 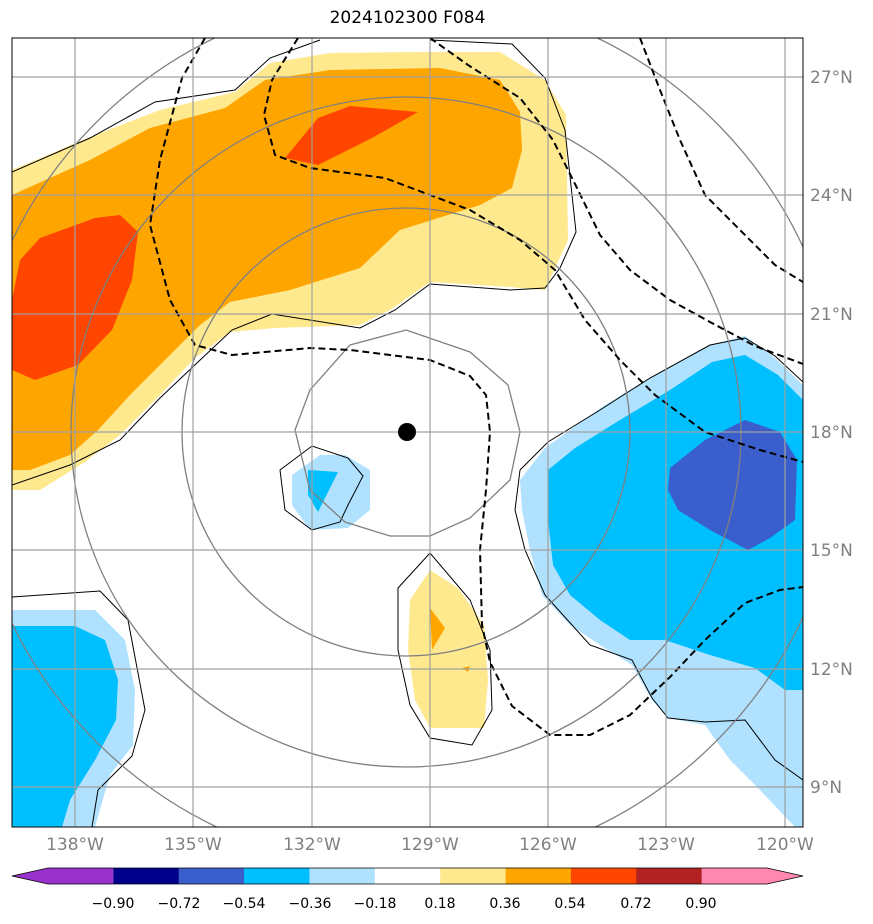 What do you see at coordinates (310, 904) in the screenshot?
I see `colorbar-tick: −0.36` at bounding box center [310, 904].